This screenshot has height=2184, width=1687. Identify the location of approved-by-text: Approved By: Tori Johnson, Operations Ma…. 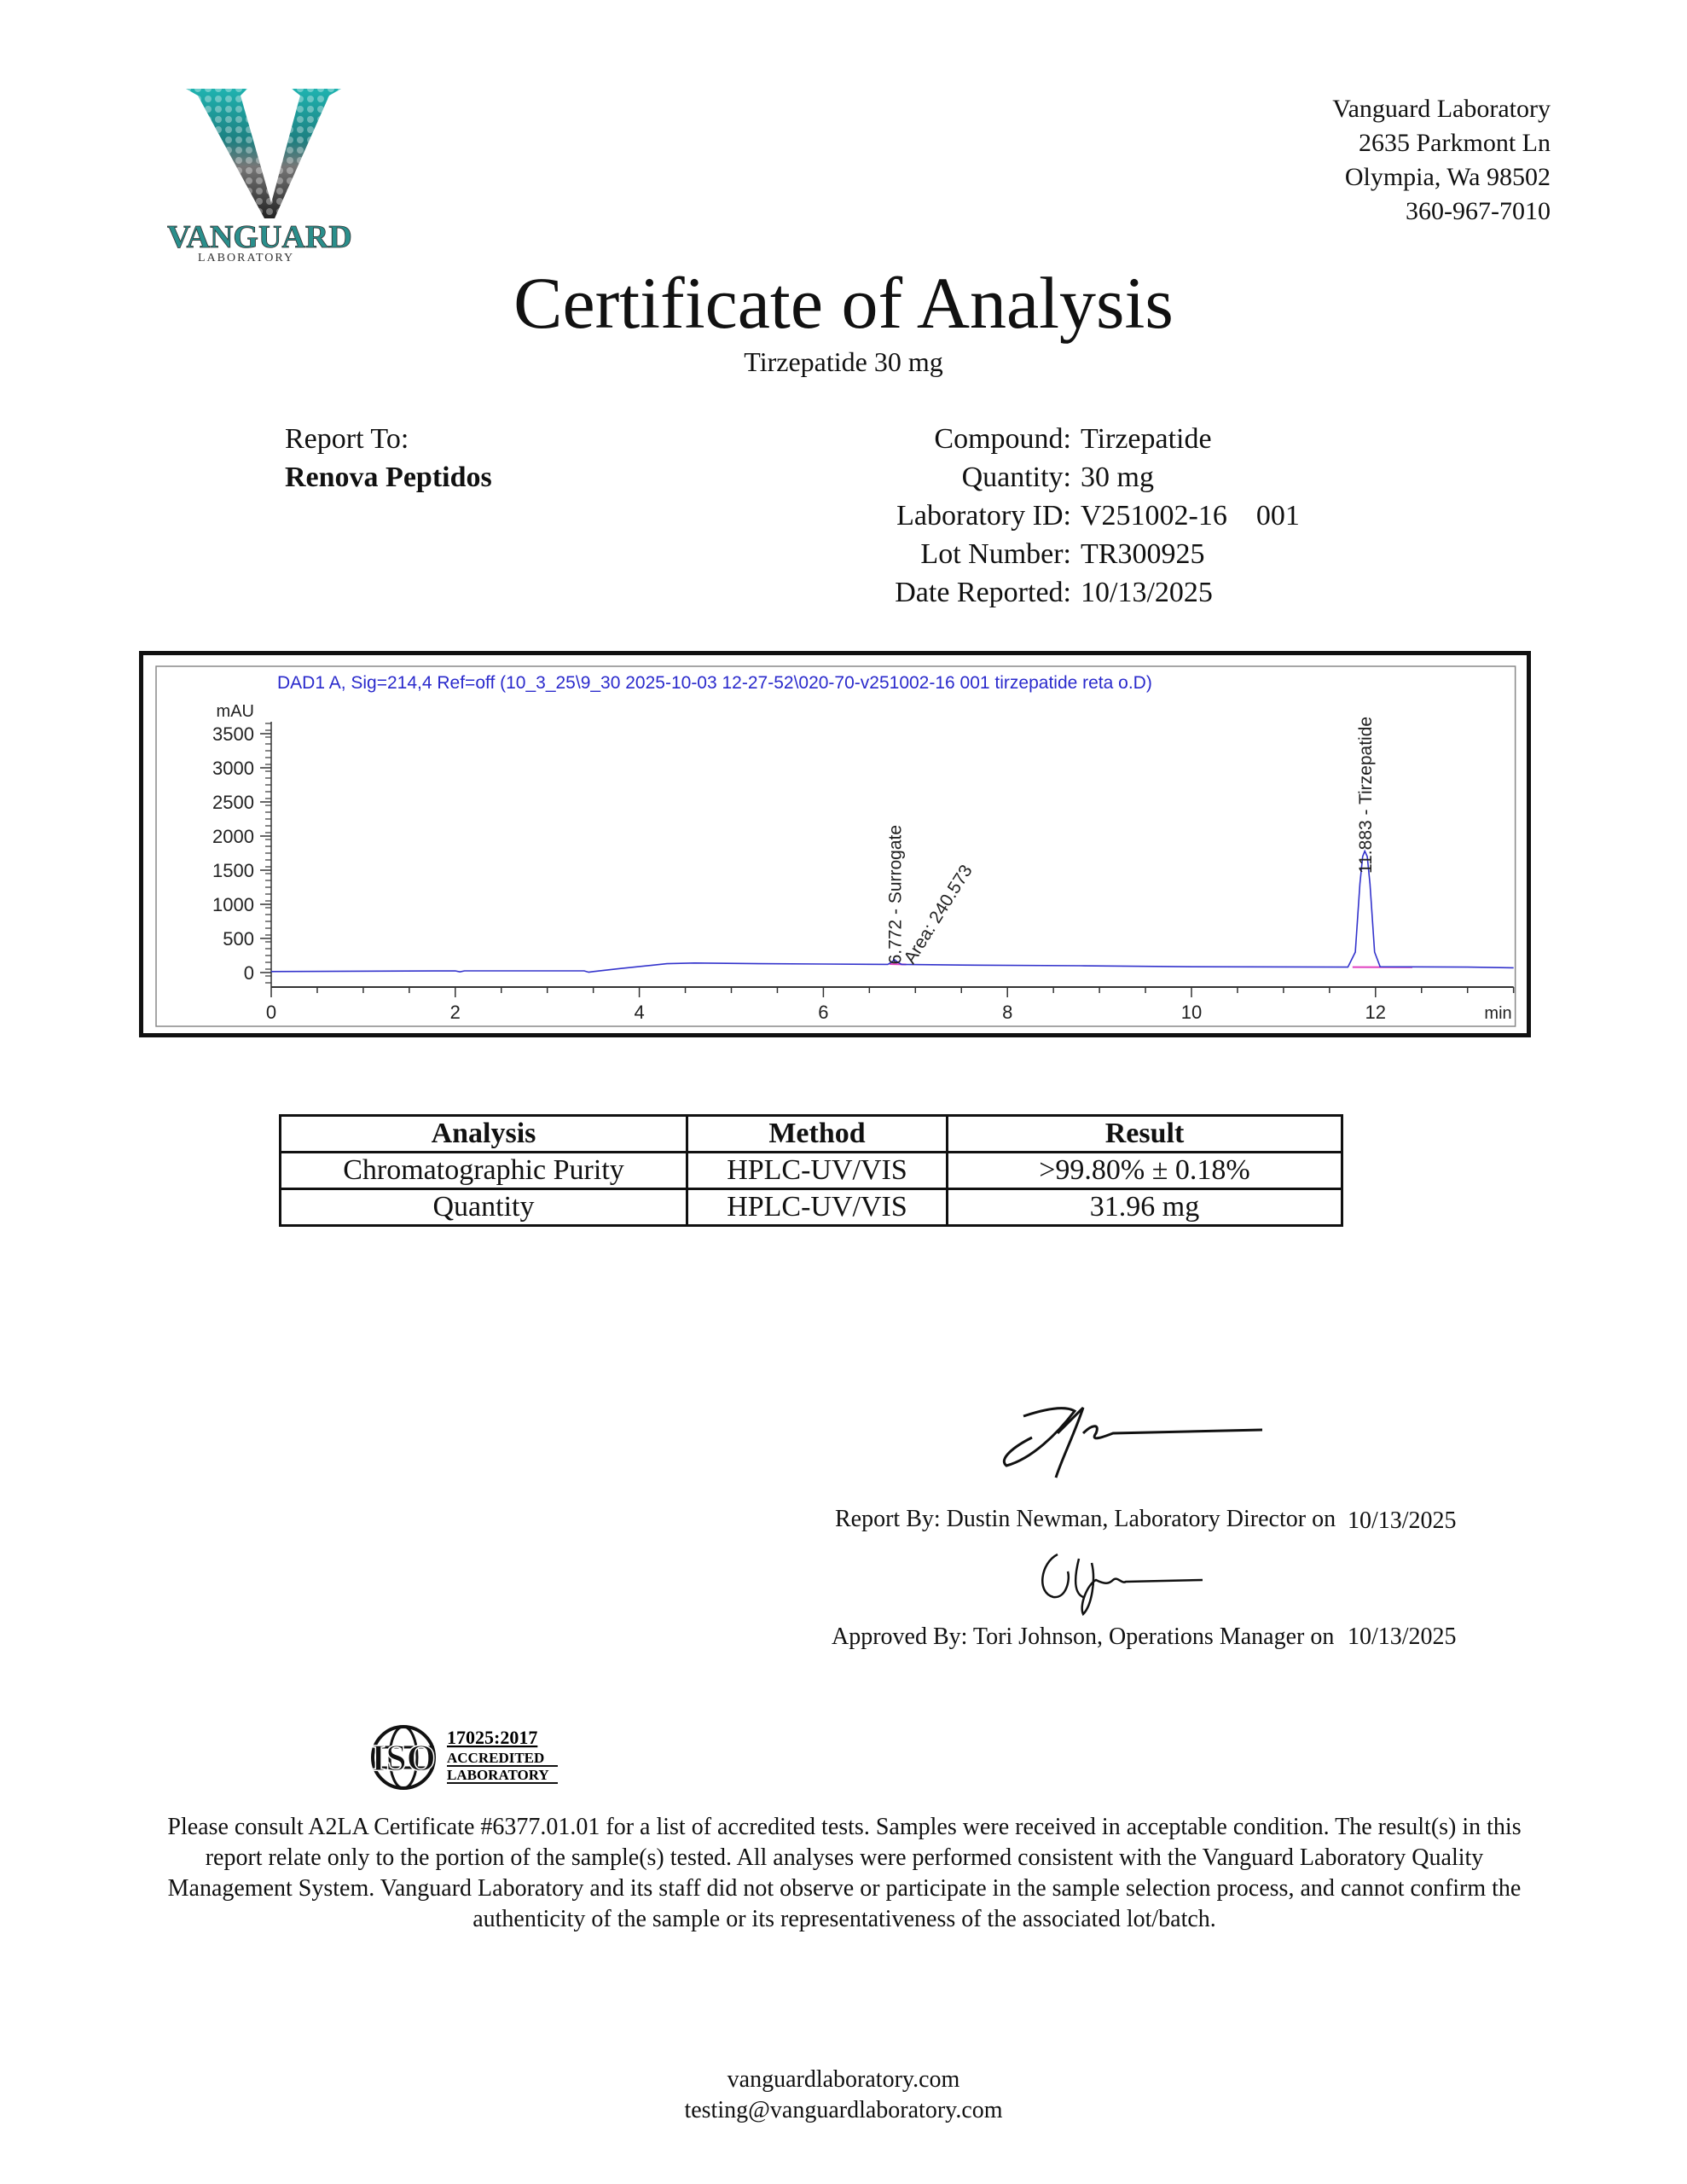
(1083, 1637).